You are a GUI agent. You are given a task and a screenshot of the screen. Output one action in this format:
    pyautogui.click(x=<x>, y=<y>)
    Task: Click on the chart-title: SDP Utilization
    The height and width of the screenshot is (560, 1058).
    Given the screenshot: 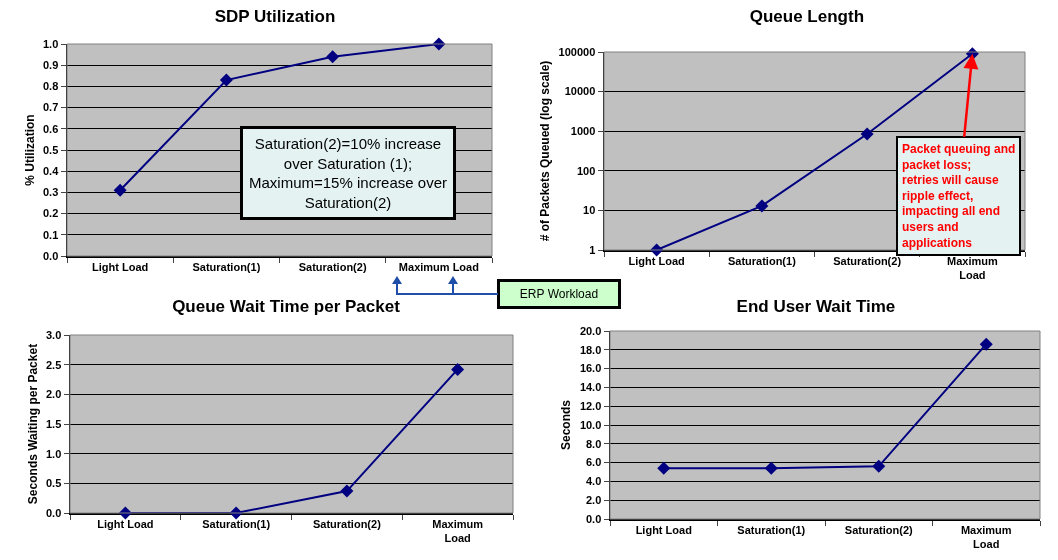 What is the action you would take?
    pyautogui.click(x=275, y=16)
    